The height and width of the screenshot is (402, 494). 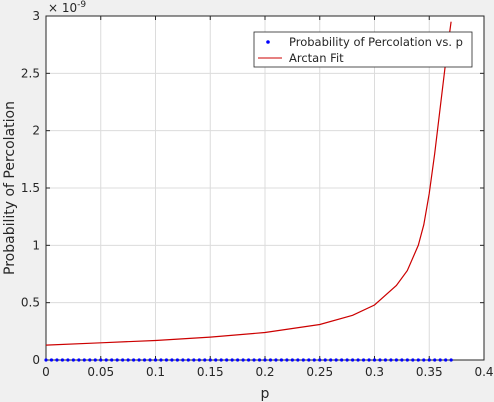 What do you see at coordinates (100, 372) in the screenshot?
I see `x-tick-label: 0.05` at bounding box center [100, 372].